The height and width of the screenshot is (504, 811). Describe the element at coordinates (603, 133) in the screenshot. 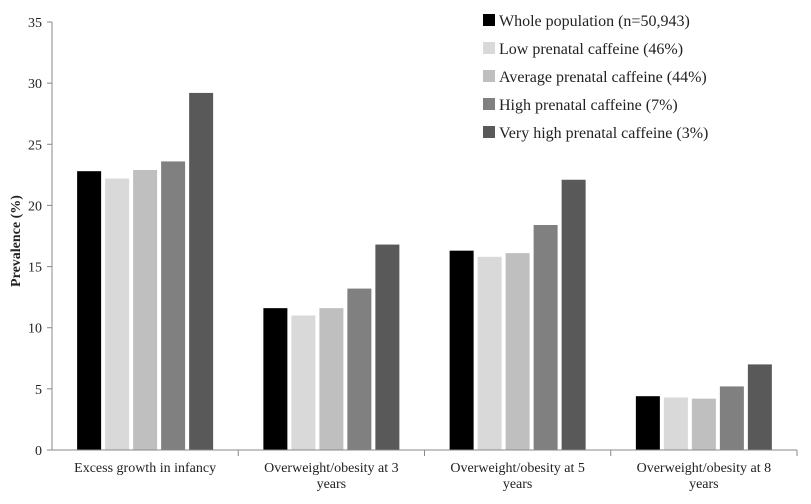

I see `legend-label: Very high prenatal caffeine (3%)` at that location.